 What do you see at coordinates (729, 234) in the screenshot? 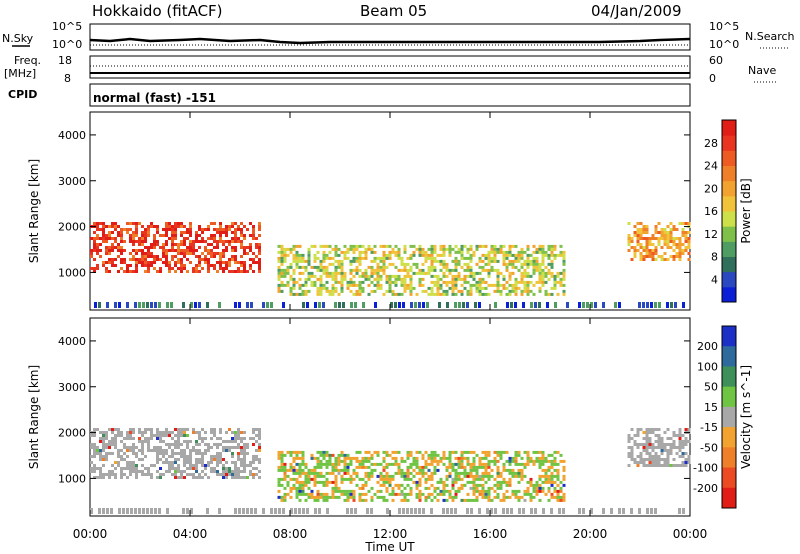
I see `colorbar-swatch` at bounding box center [729, 234].